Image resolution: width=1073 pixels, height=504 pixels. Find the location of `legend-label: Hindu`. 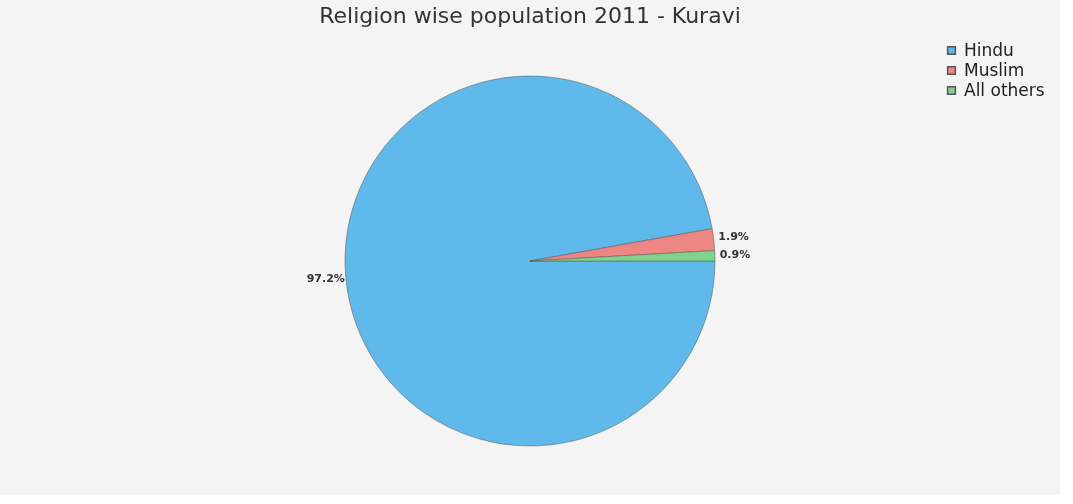

legend-label: Hindu is located at coordinates (989, 49).